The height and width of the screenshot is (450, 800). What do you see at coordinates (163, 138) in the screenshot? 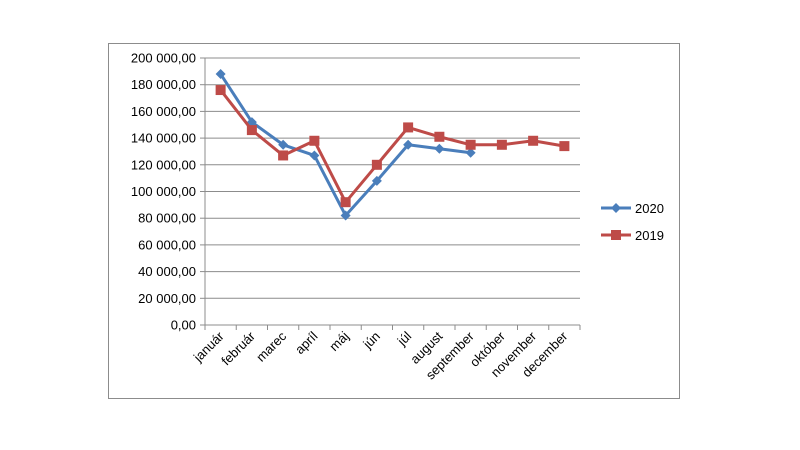
I see `y-tick-label: 140 000,00` at bounding box center [163, 138].